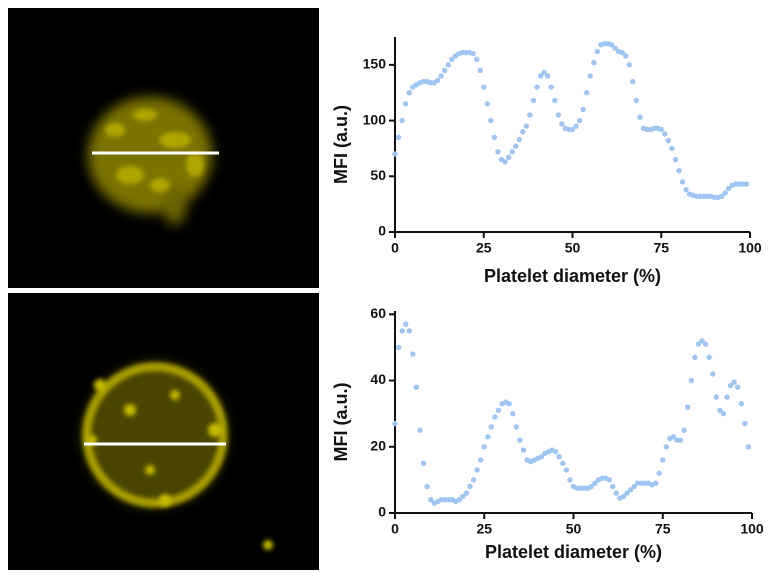 Image resolution: width=769 pixels, height=574 pixels. What do you see at coordinates (341, 144) in the screenshot?
I see `y-axis-label: MFI (a.u.)` at bounding box center [341, 144].